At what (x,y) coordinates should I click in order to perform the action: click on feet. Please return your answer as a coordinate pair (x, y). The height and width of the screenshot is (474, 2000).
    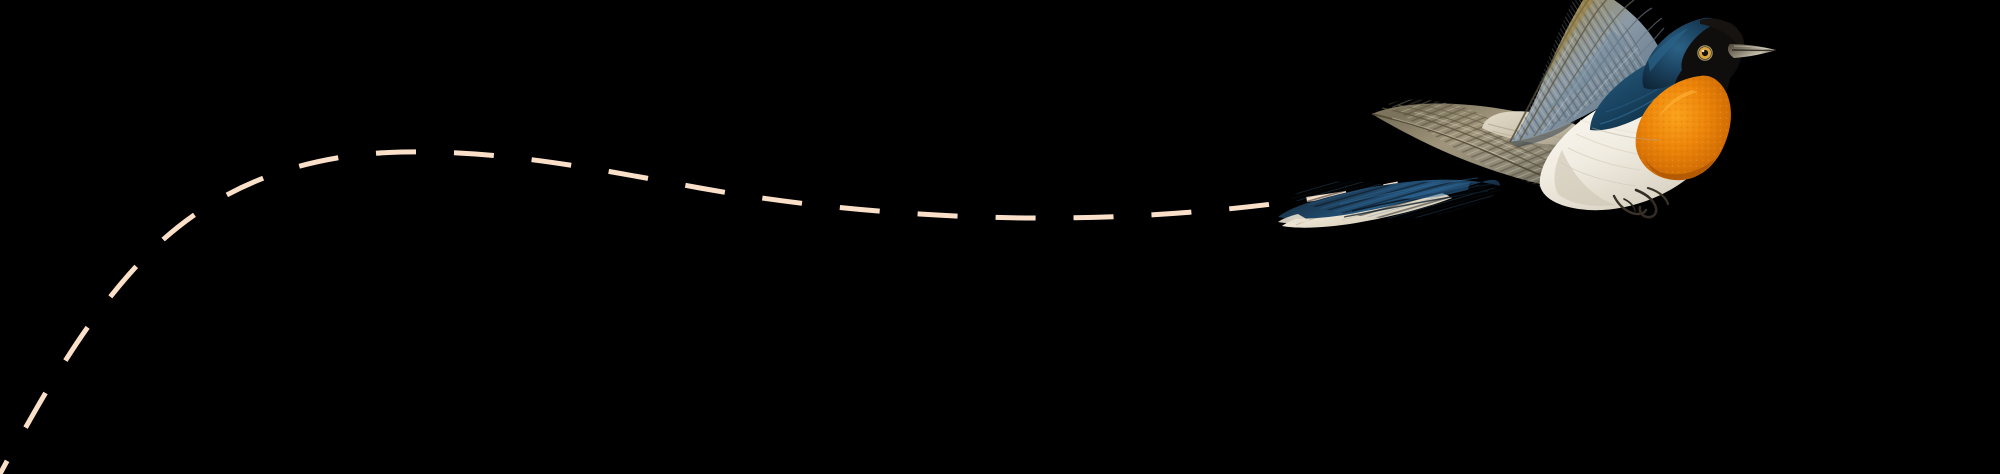
    Looking at the image, I should click on (1641, 202).